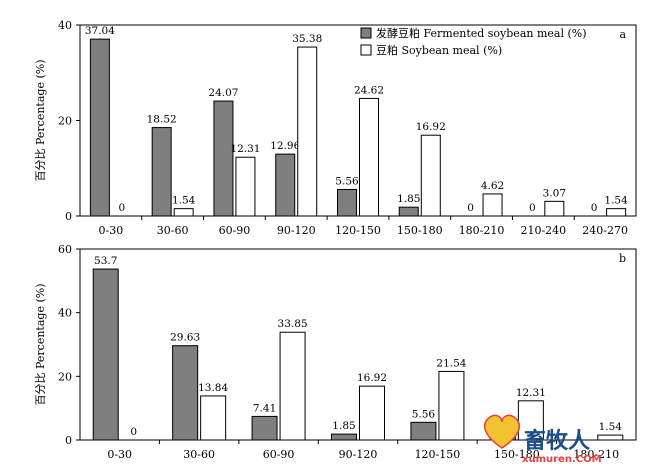 The width and height of the screenshot is (654, 466). What do you see at coordinates (105, 261) in the screenshot?
I see `data-label-fermented: 53.7` at bounding box center [105, 261].